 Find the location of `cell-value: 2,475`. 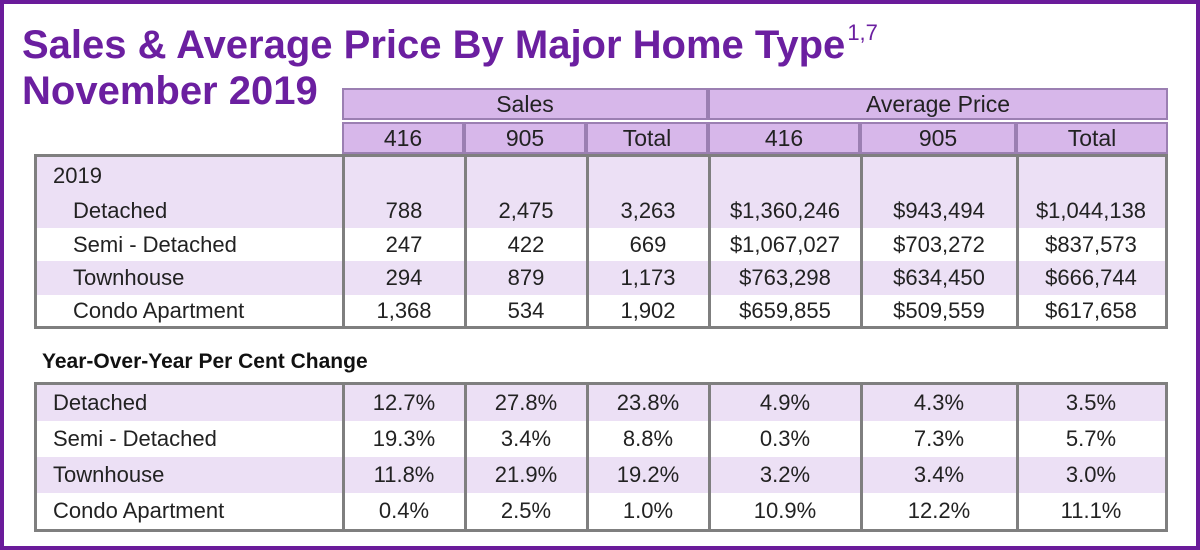

cell-value: 2,475 is located at coordinates (526, 210).